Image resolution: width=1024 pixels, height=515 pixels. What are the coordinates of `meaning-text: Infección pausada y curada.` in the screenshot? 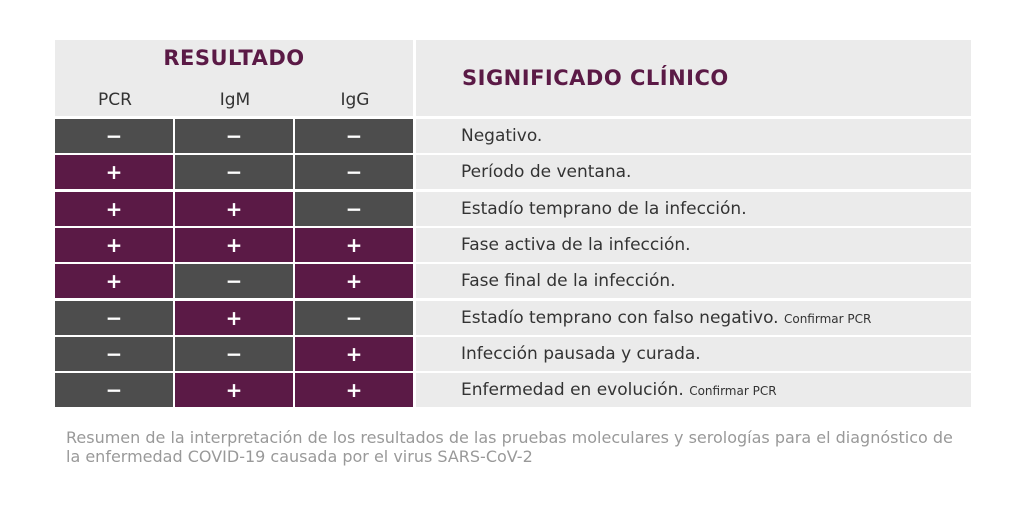 It's located at (581, 353).